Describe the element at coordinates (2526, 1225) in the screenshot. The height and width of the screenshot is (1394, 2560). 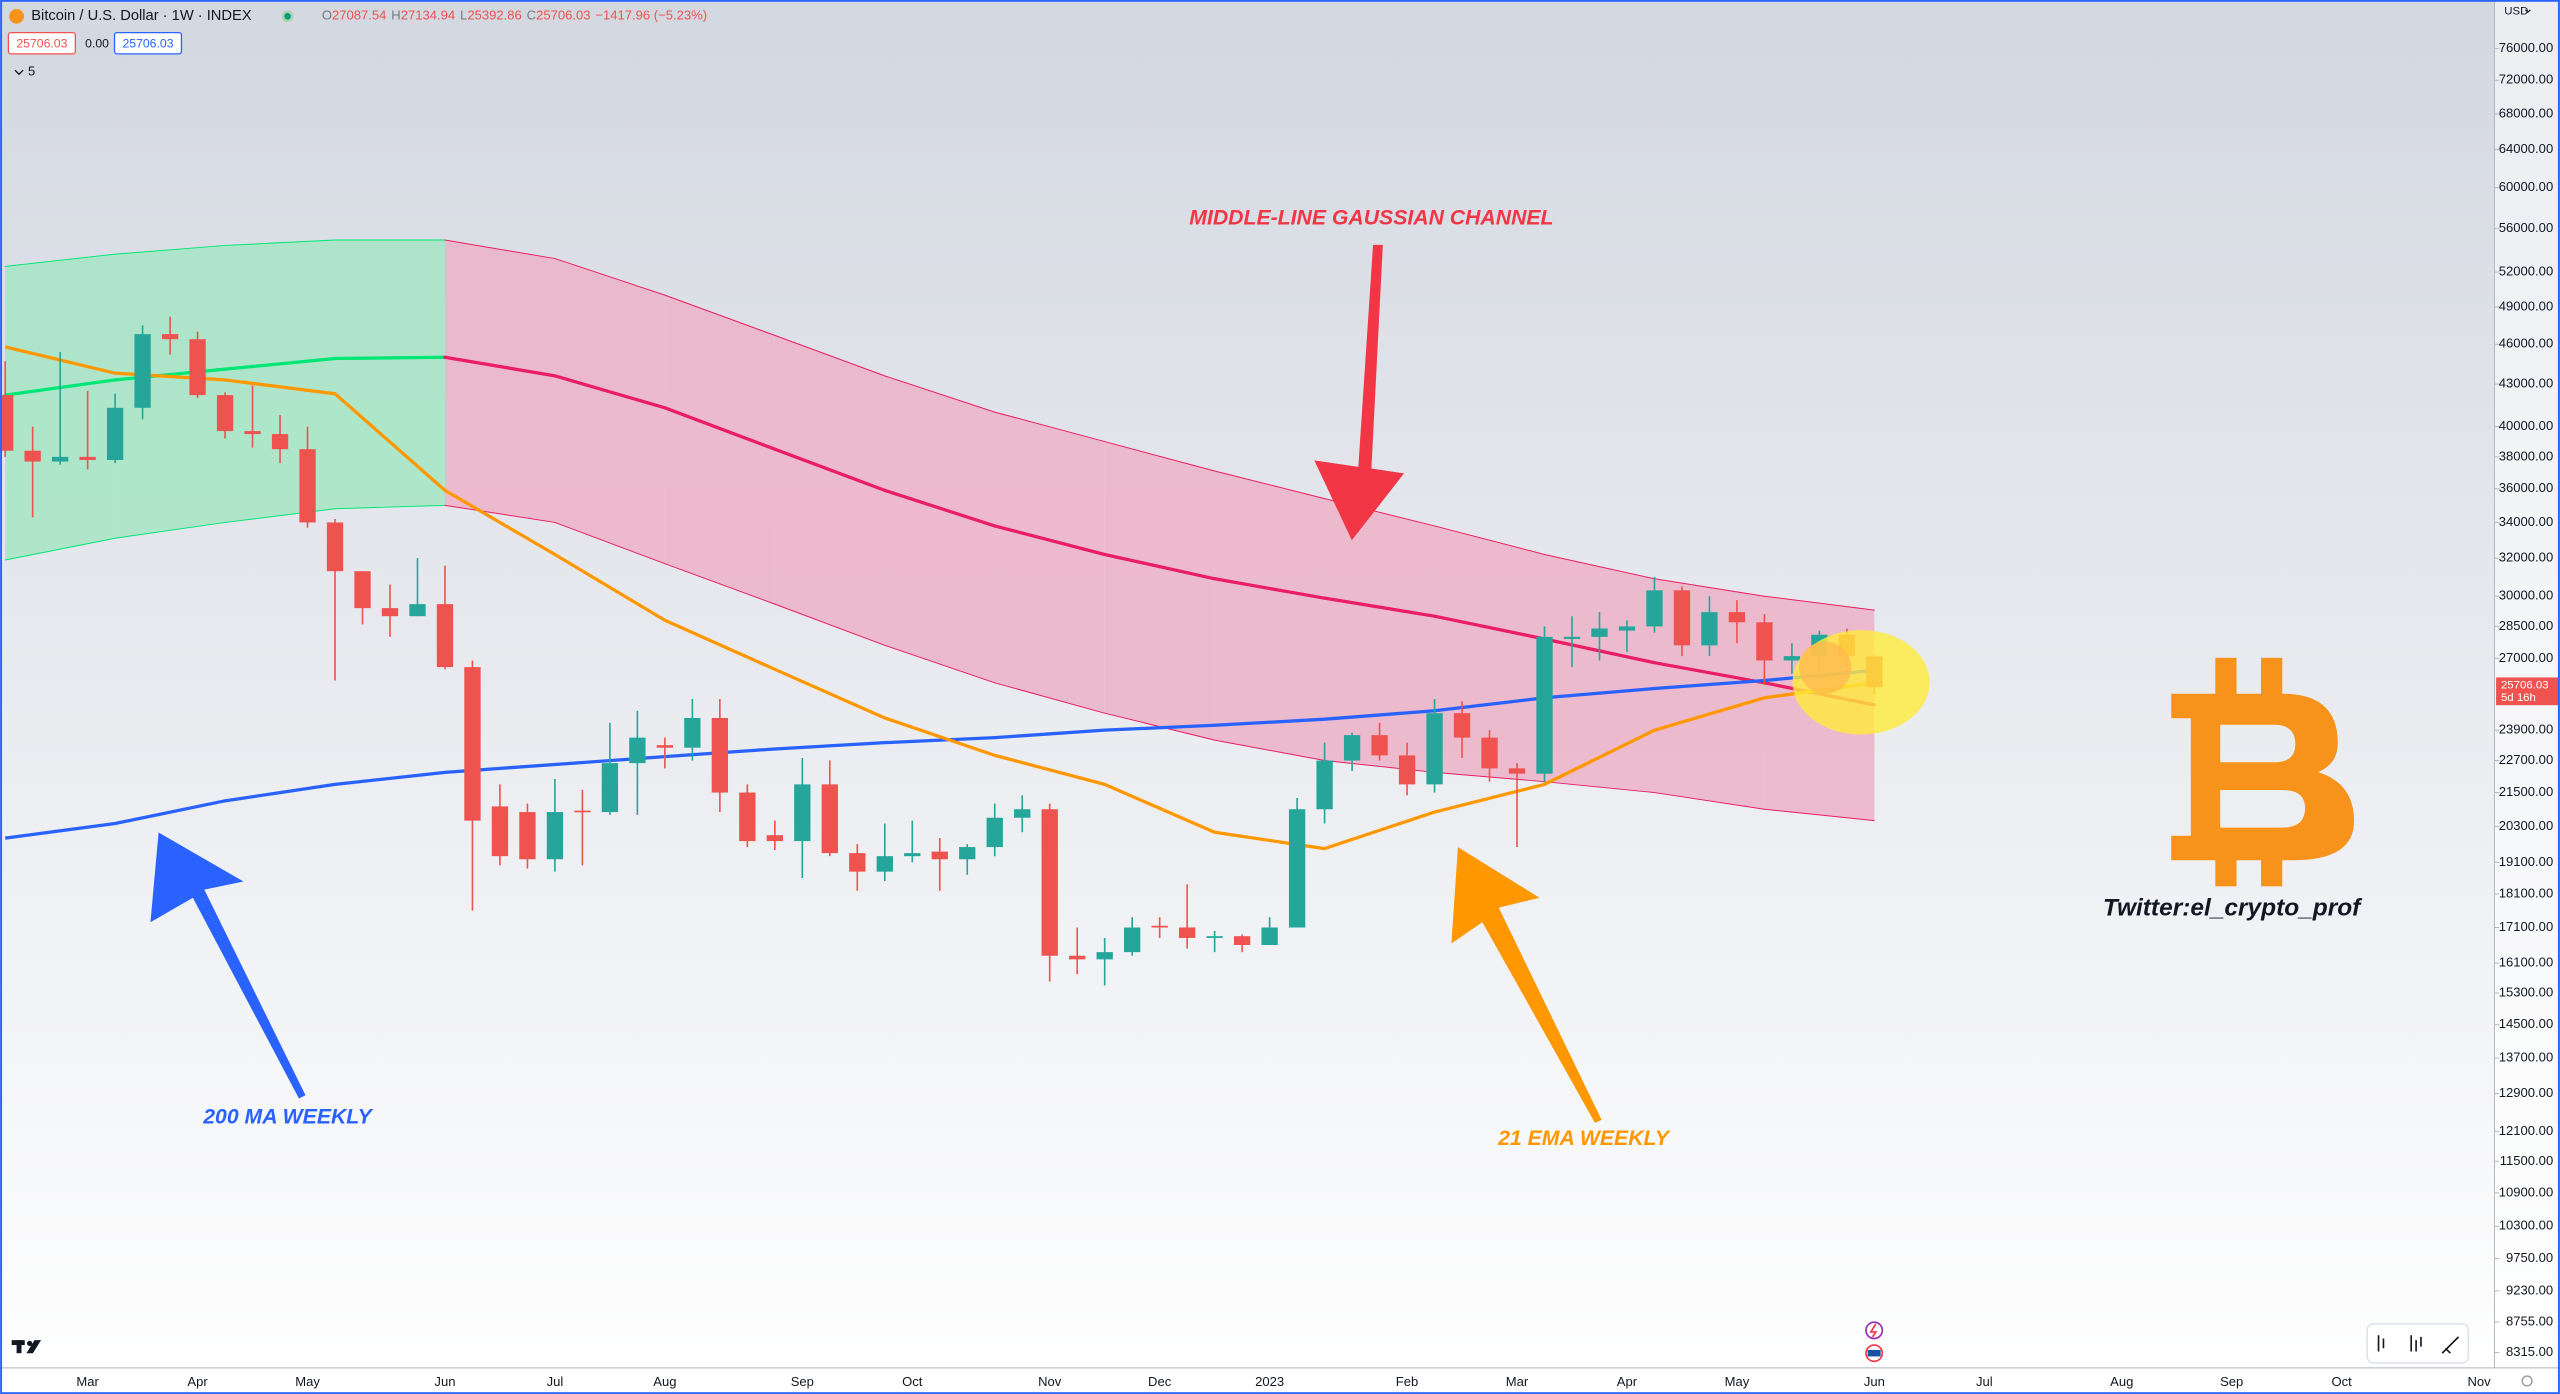
I see `y-tick-label: 10300.00` at that location.